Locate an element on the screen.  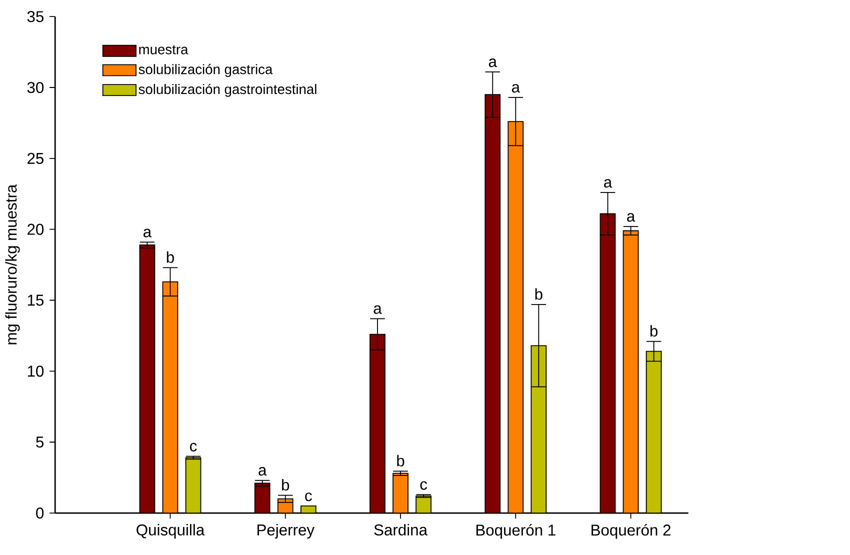
y-tick-label: 15 is located at coordinates (36, 300).